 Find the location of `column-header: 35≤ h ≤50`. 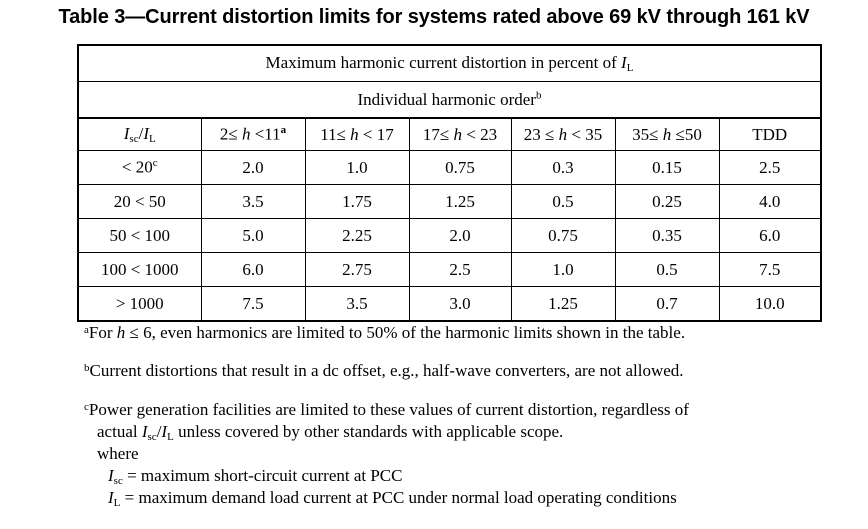

column-header: 35≤ h ≤50 is located at coordinates (667, 134).